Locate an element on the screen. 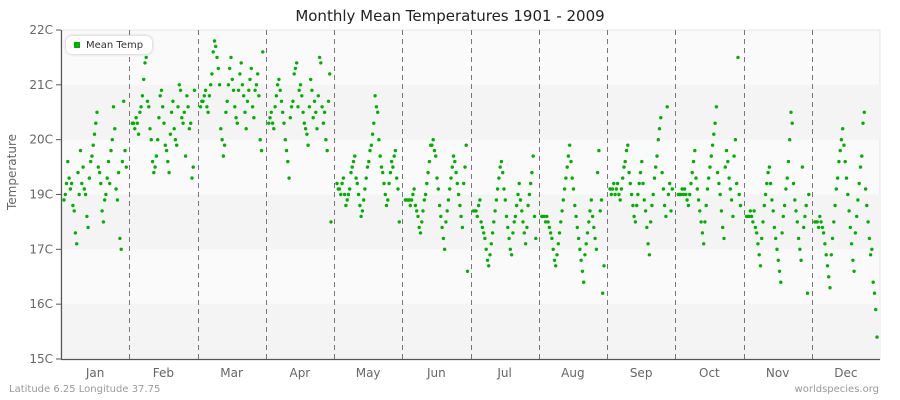 Image resolution: width=900 pixels, height=400 pixels. y-axis-label: Temperature is located at coordinates (12, 171).